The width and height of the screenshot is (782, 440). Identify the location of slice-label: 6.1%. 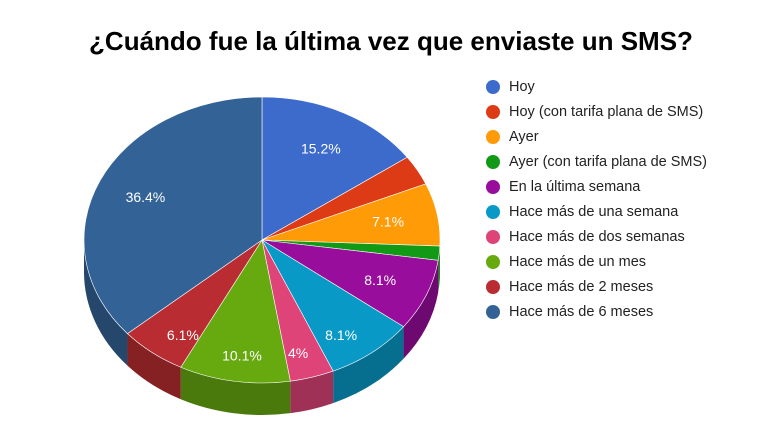
(183, 335).